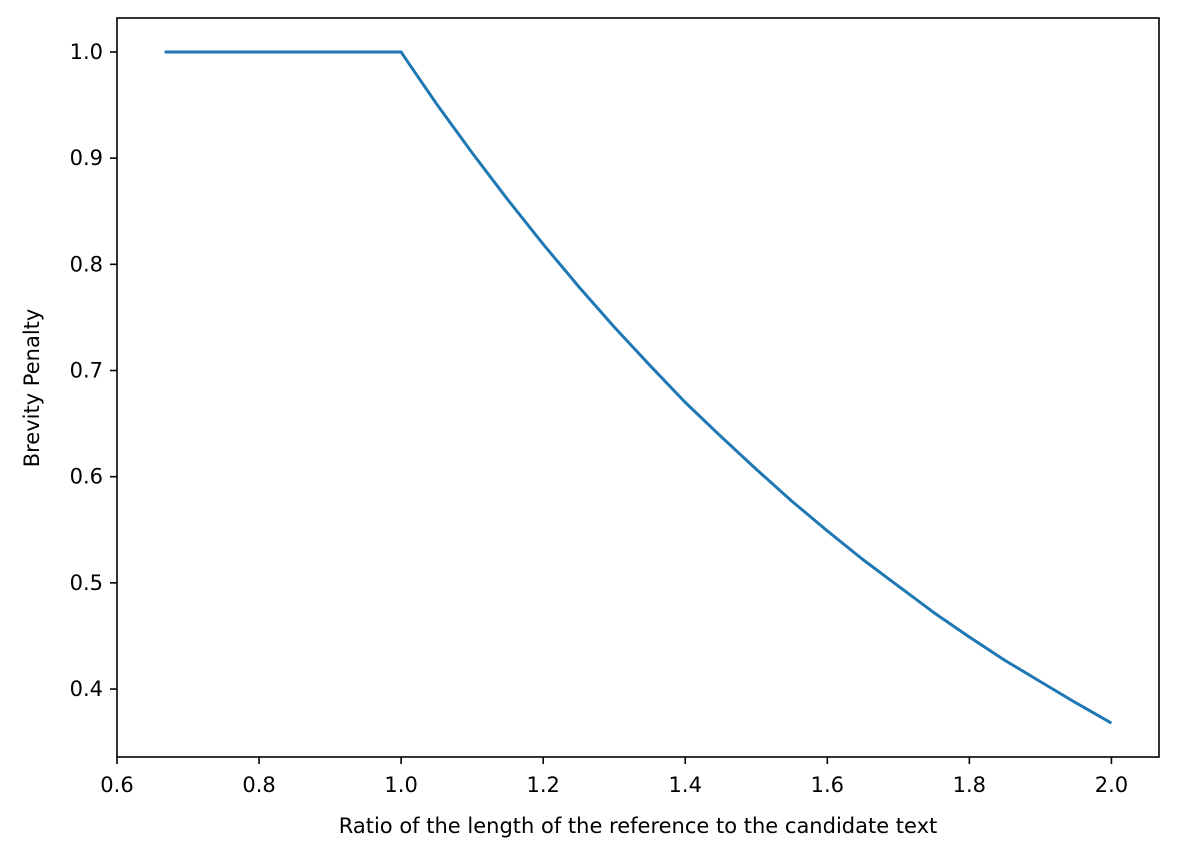  What do you see at coordinates (614, 777) in the screenshot?
I see `x-axis-ticks: 0.6 0.8 1.0 1.2 1.4 1.6 1.8 2.0` at bounding box center [614, 777].